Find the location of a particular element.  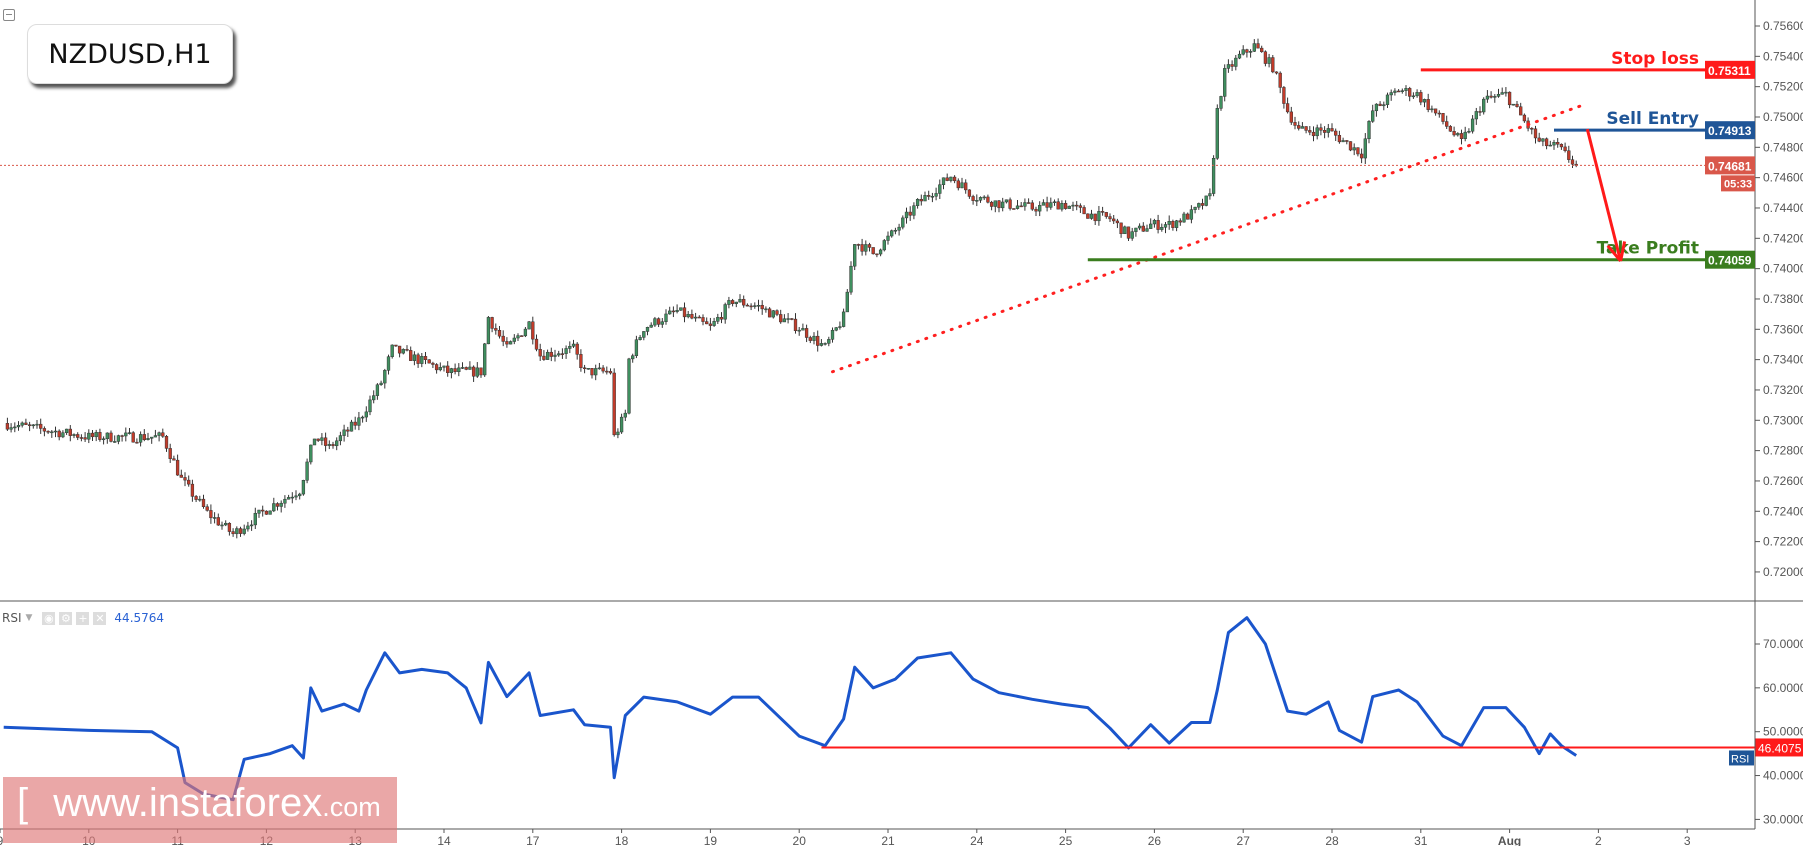

rsi-label: RSI is located at coordinates (12, 618).